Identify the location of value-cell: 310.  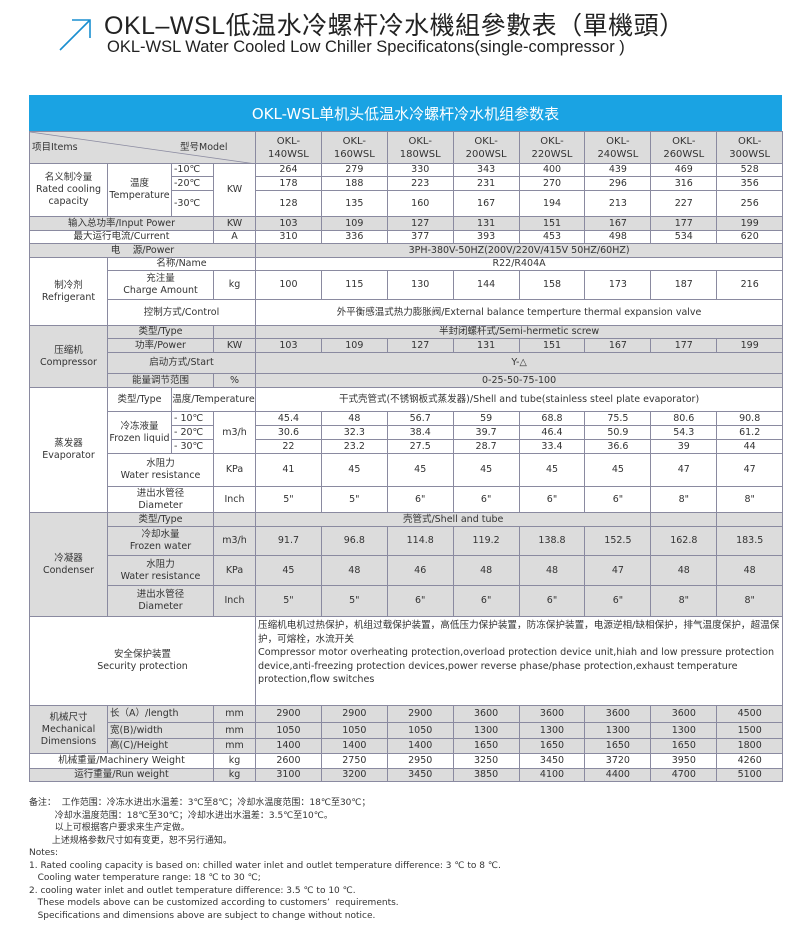
(288, 237).